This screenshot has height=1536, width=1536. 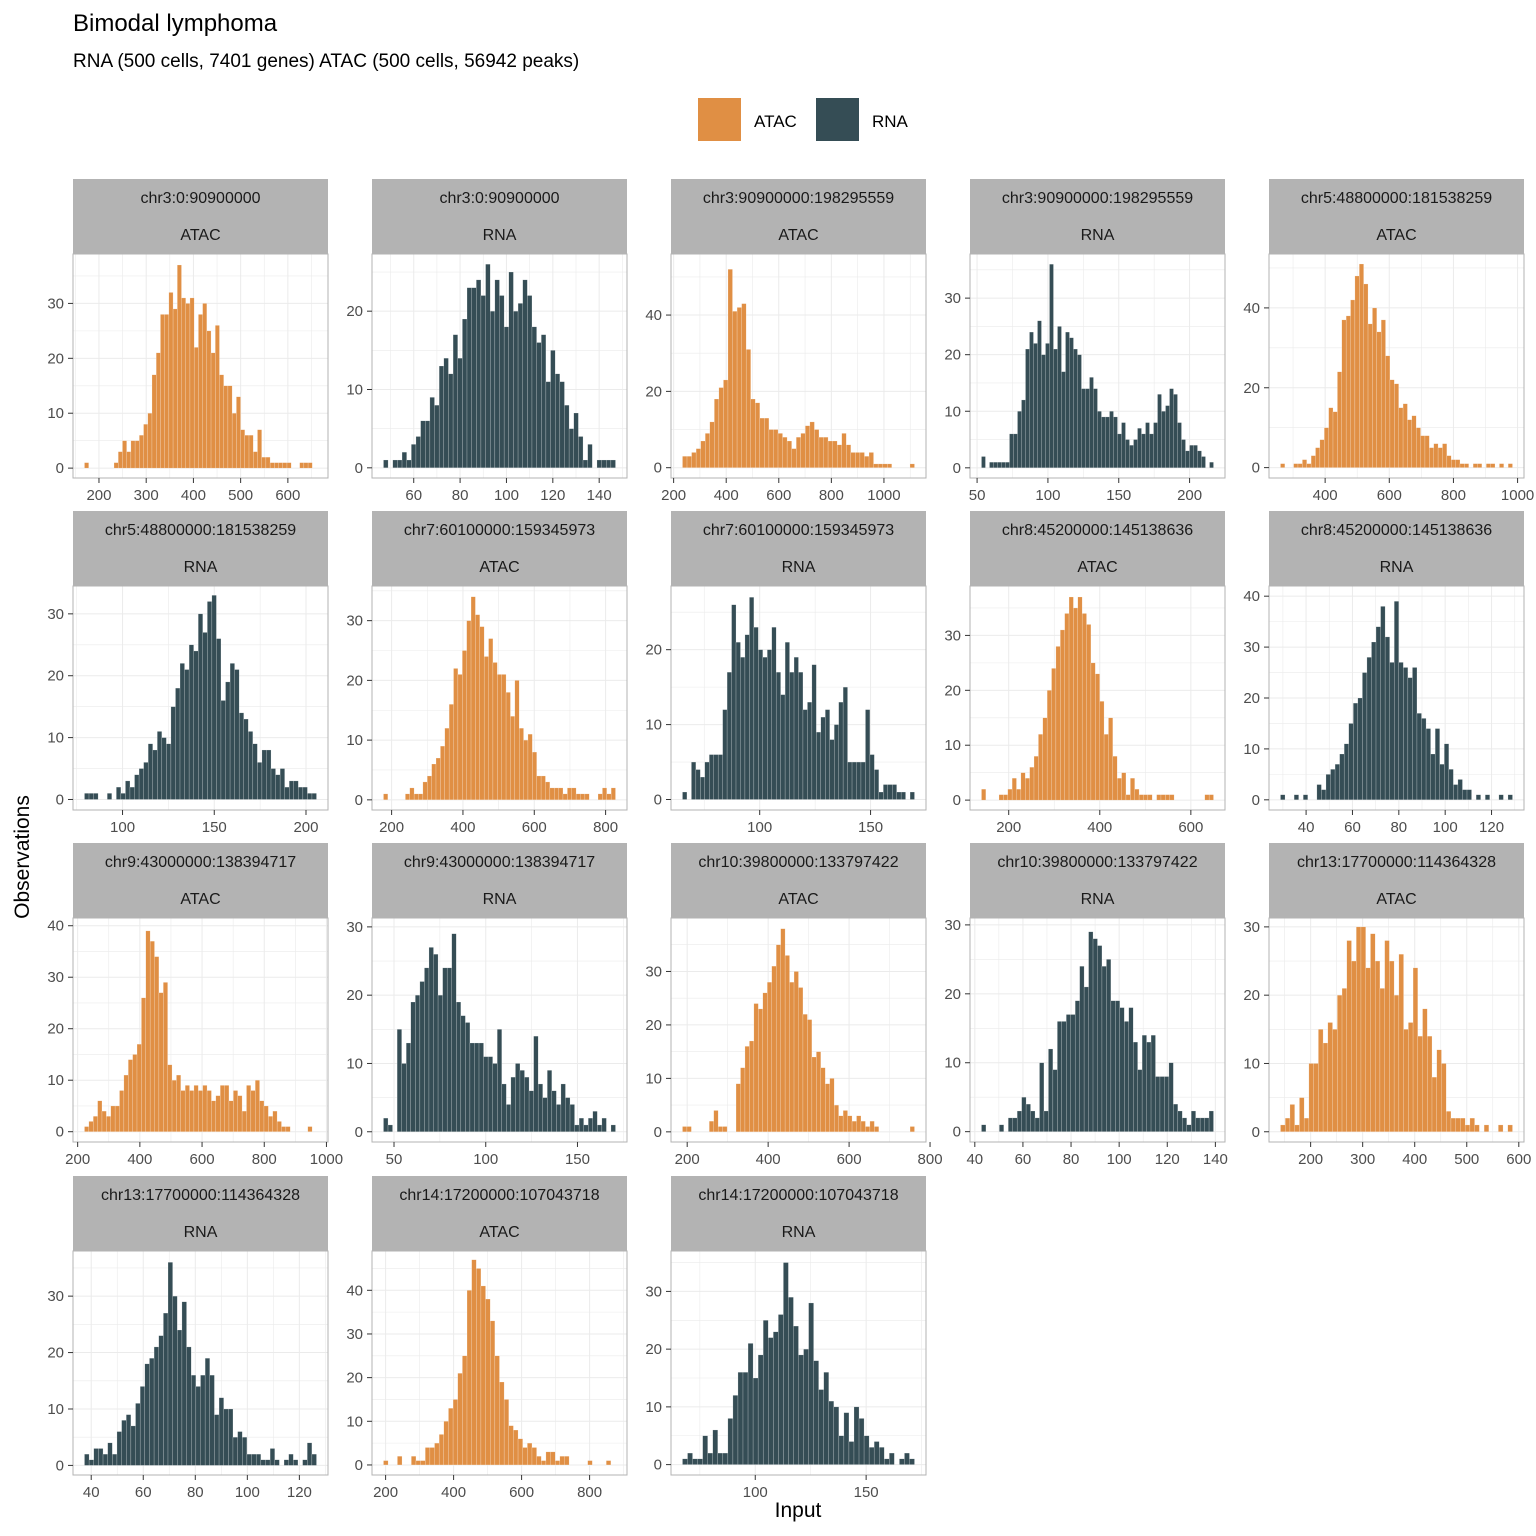 I want to click on facet-strip-region: chr3:0:90900000, so click(x=499, y=198).